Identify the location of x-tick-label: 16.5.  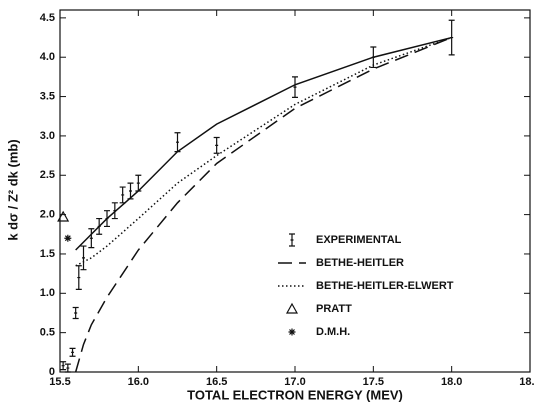
(216, 382).